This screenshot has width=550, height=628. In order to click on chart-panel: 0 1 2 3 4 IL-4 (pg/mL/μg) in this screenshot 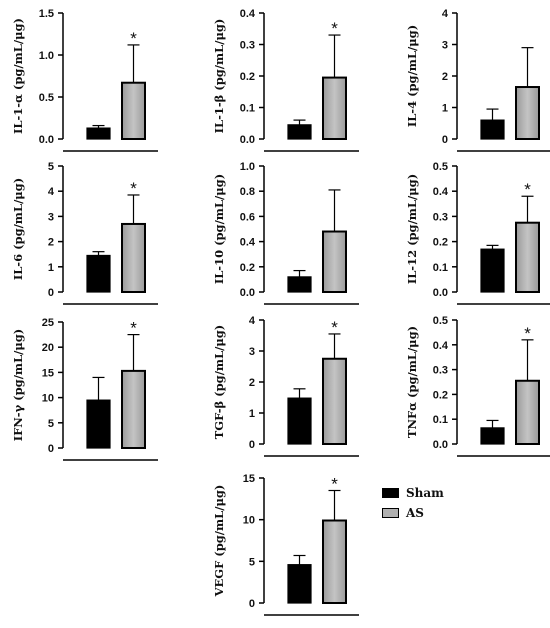, I will do `click(477, 80)`.